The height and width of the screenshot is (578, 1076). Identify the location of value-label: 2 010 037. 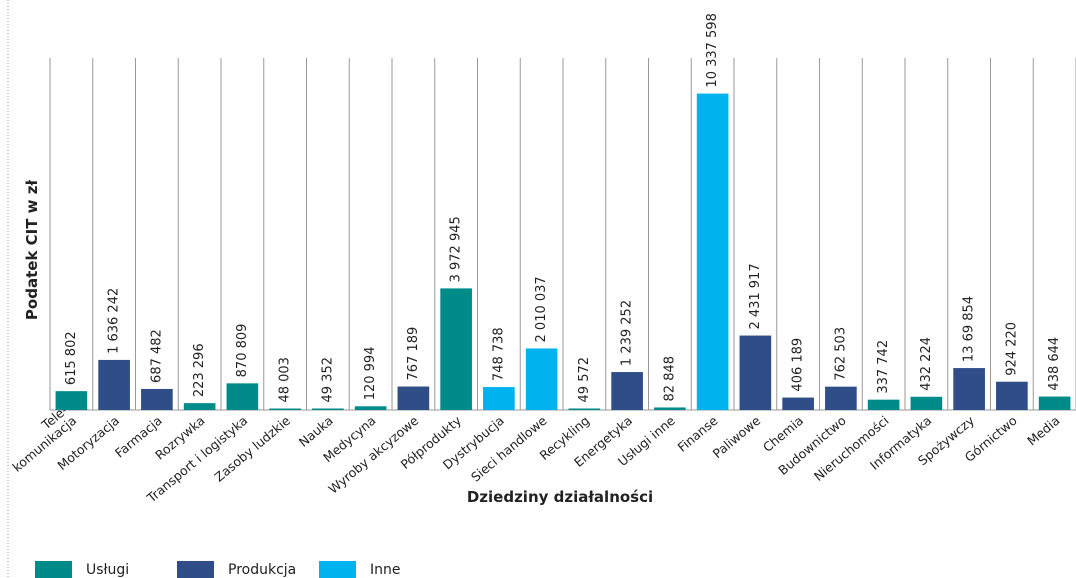
(541, 309).